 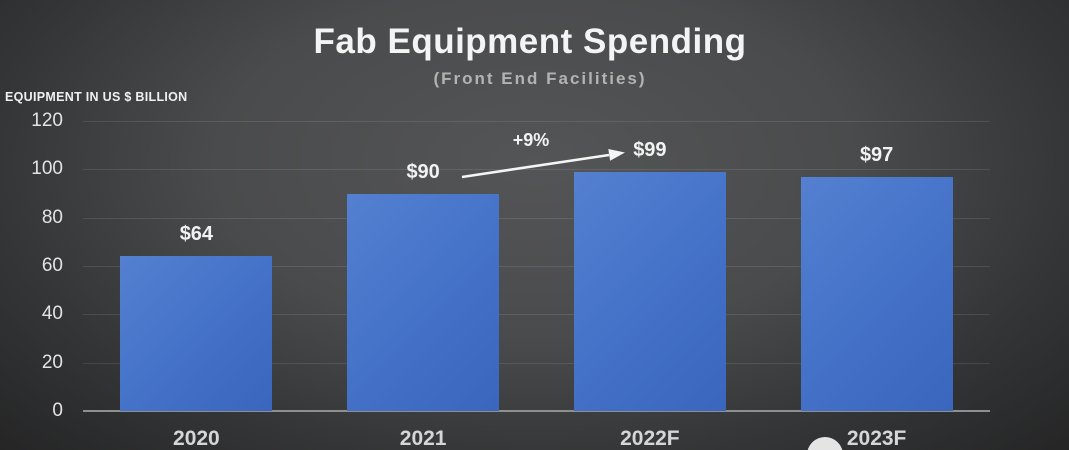 I want to click on y-tick-label: 40, so click(x=52, y=314).